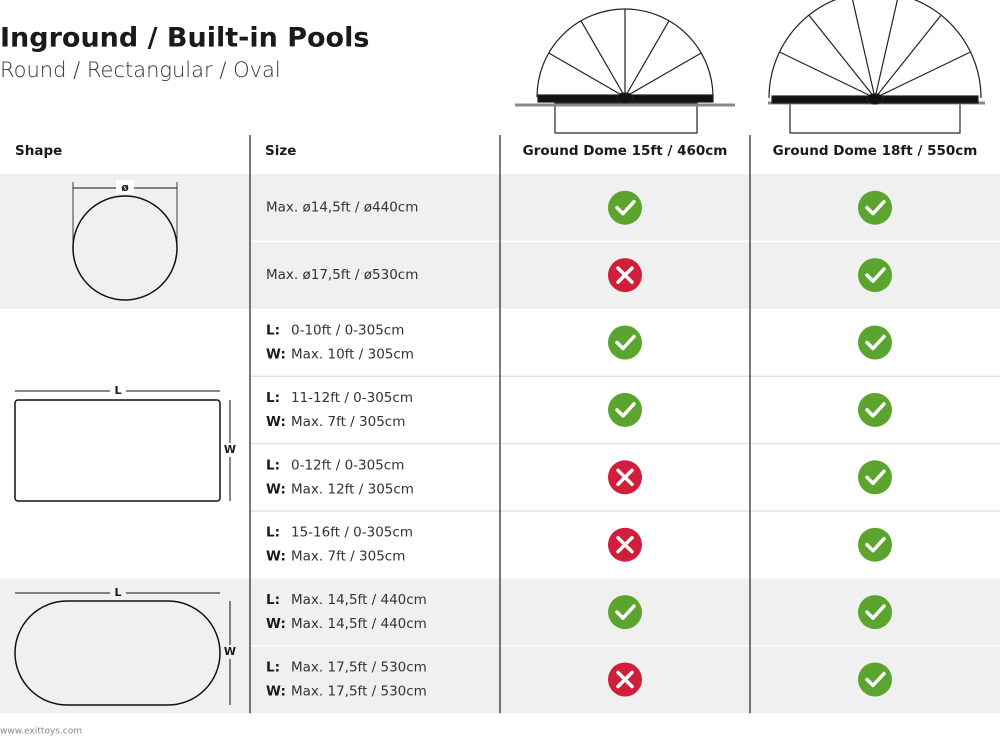 The width and height of the screenshot is (1000, 737). Describe the element at coordinates (348, 422) in the screenshot. I see `size-value: Max. 7ft / 305cm` at that location.